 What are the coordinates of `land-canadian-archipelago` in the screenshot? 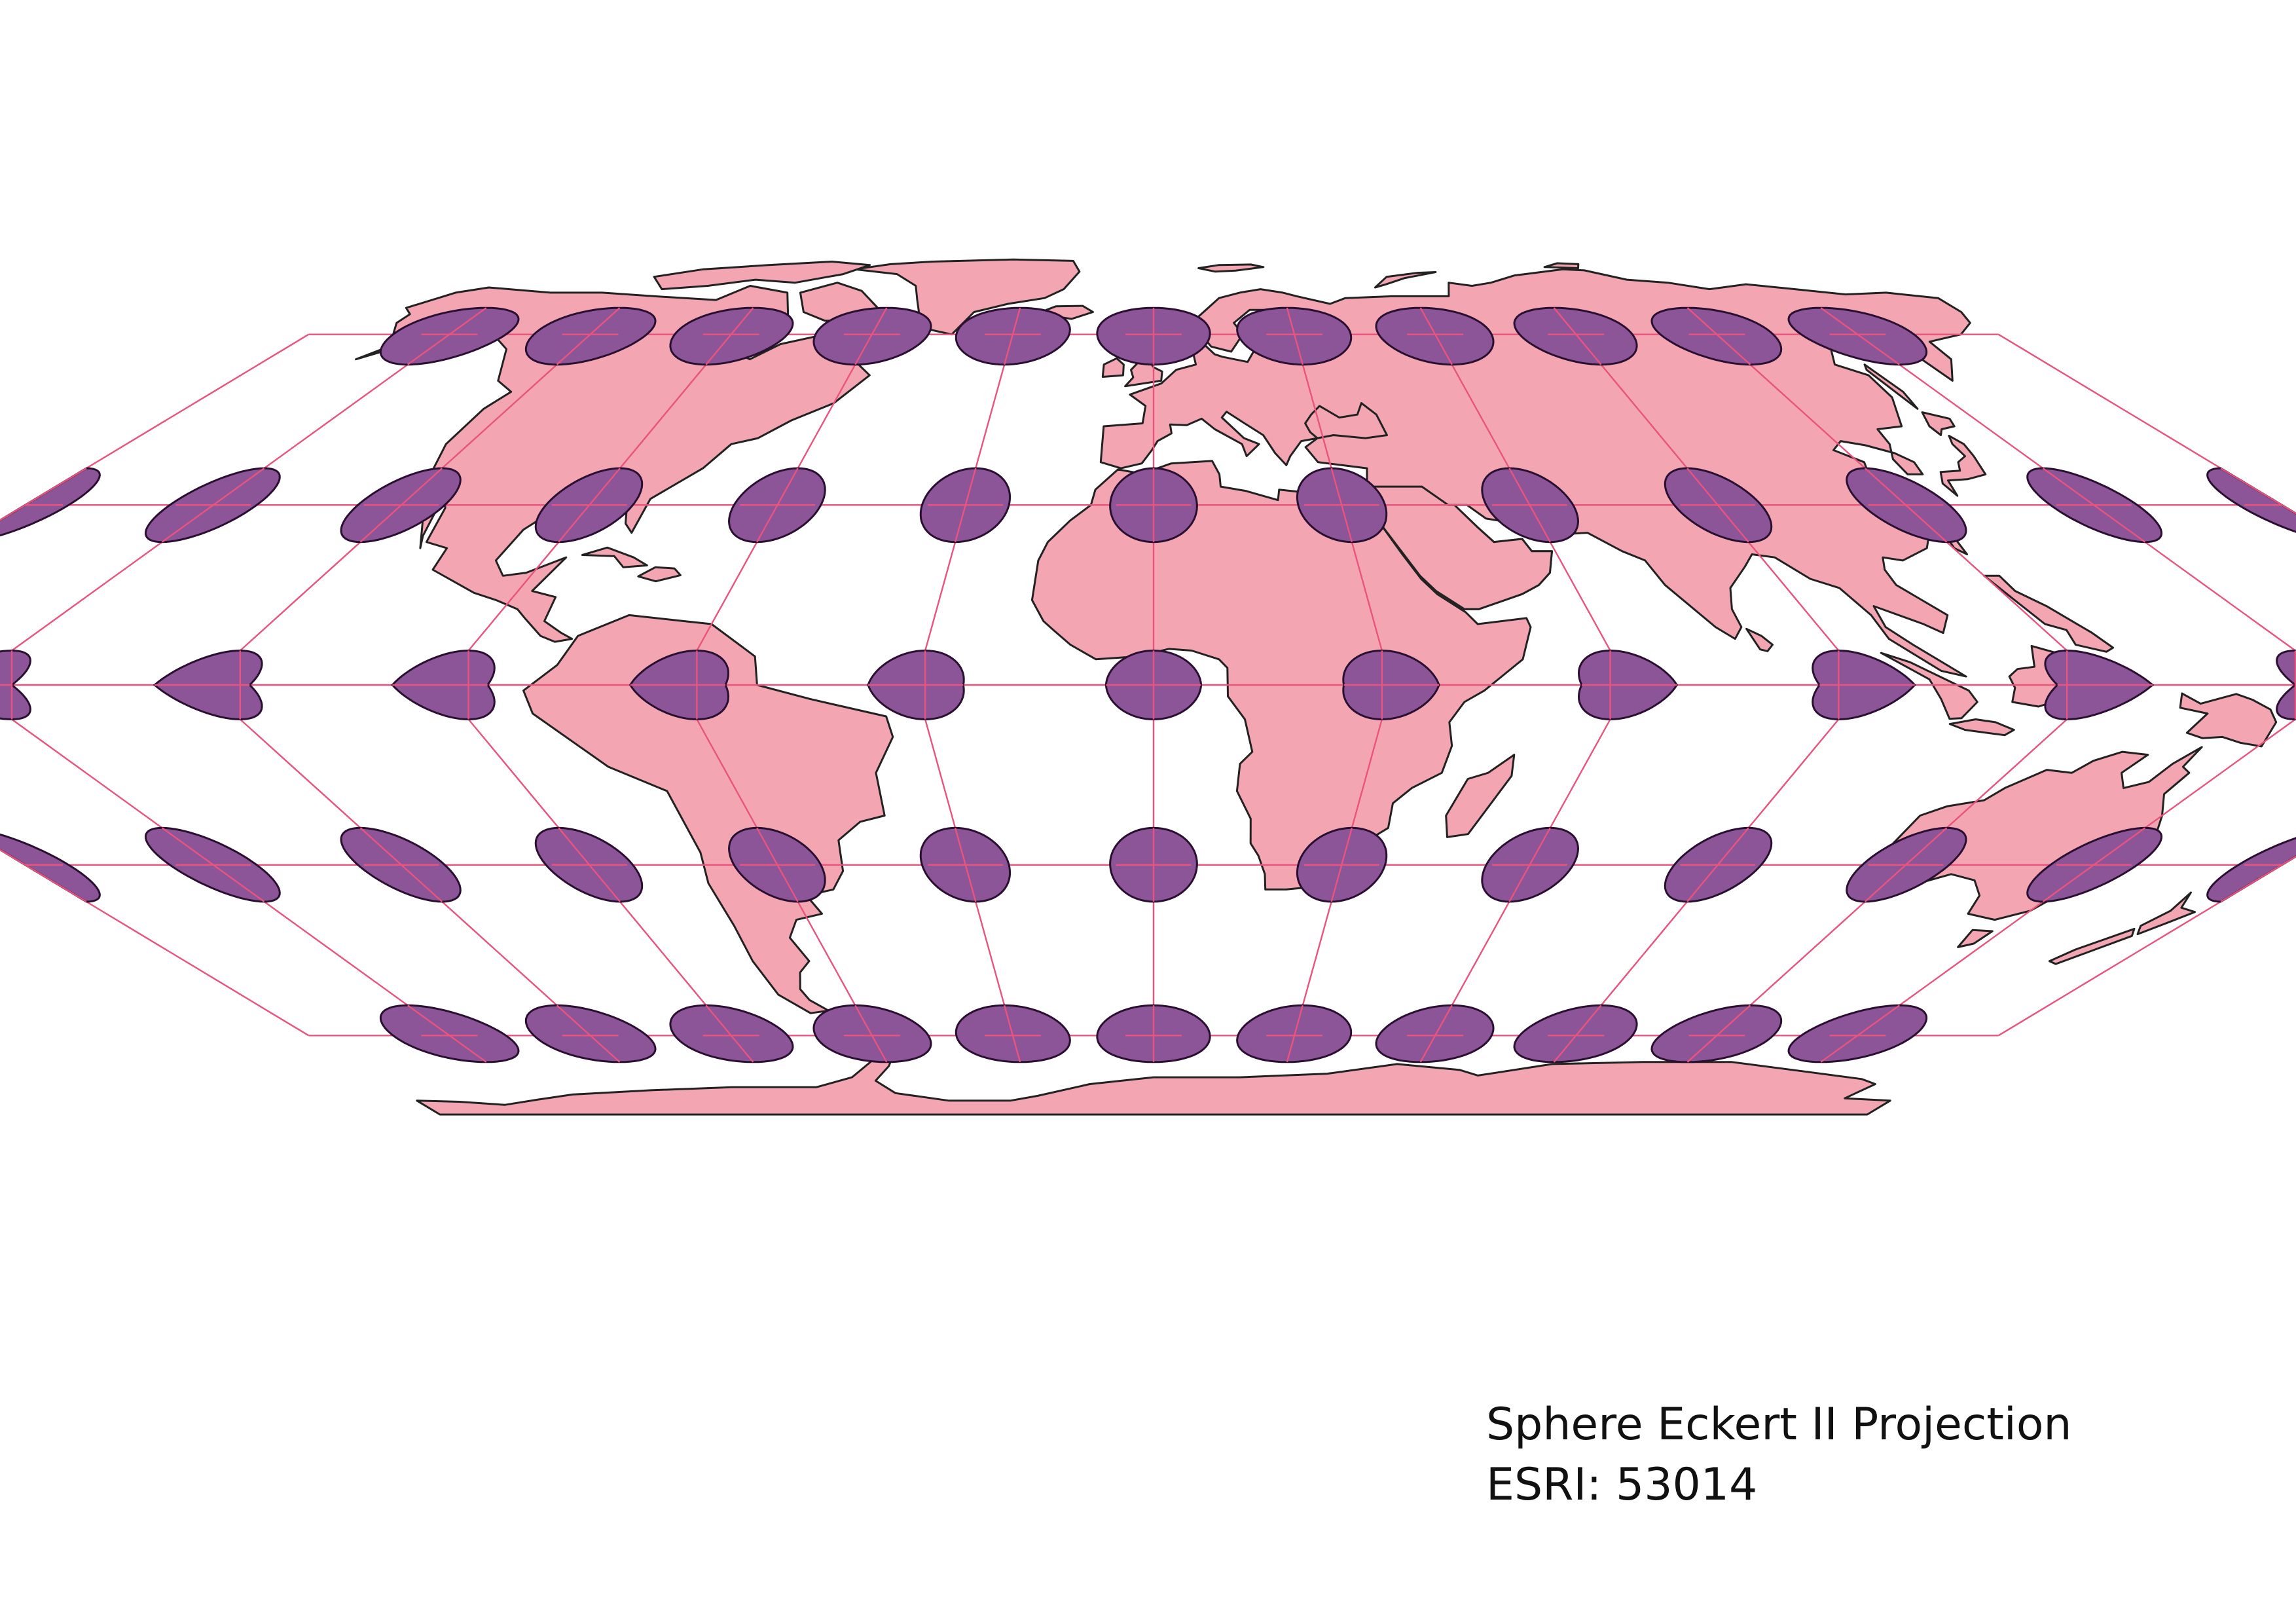 It's located at (762, 276).